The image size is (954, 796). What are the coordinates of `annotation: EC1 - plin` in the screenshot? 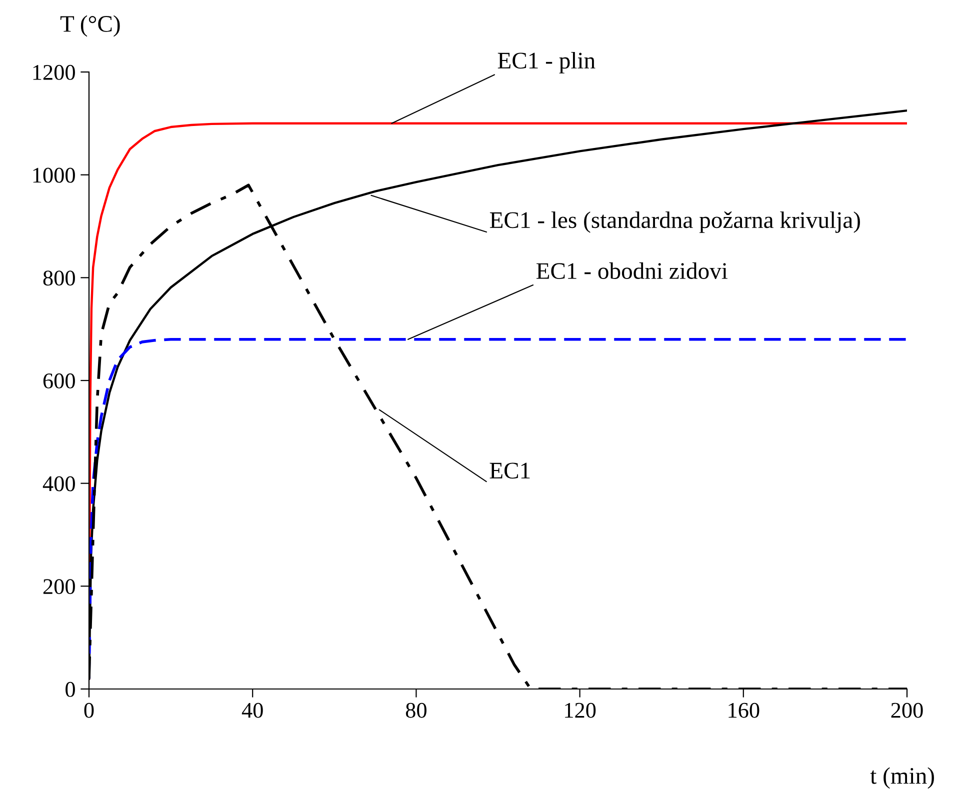 It's located at (547, 63).